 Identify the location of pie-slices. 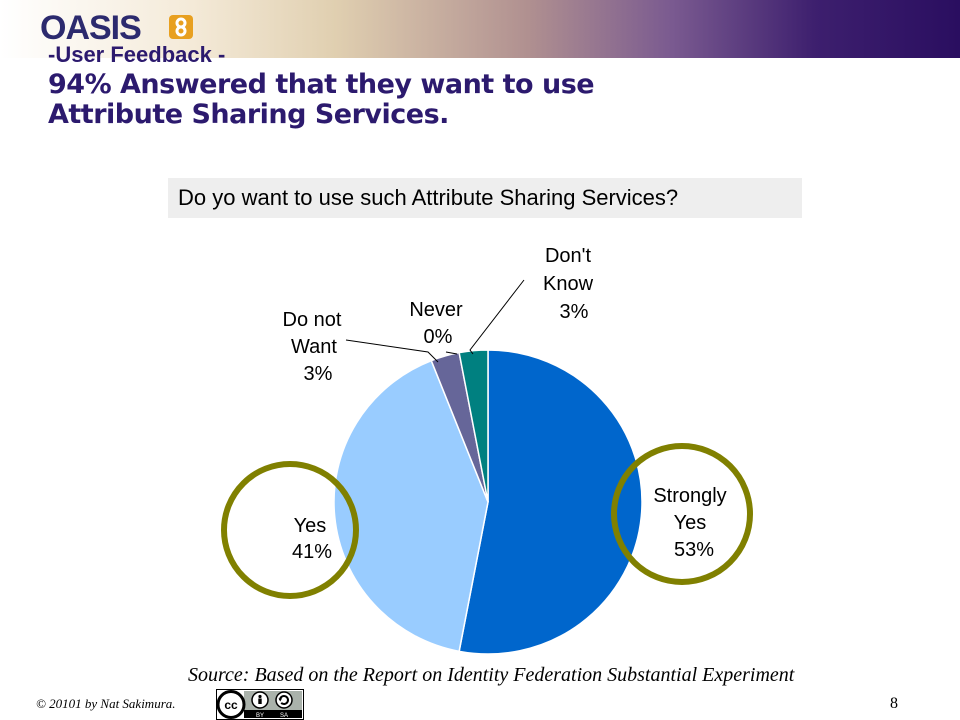
(488, 502).